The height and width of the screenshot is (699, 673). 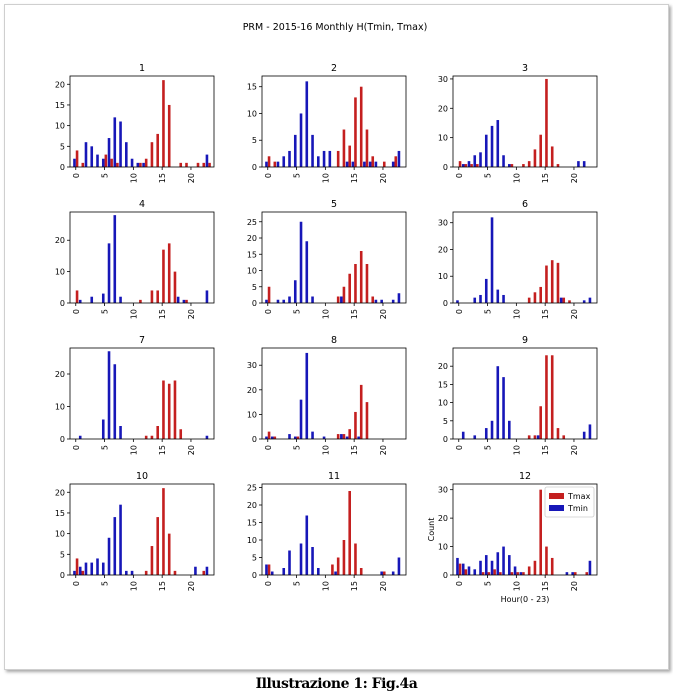 I want to click on legend: Tmax Tmin, so click(x=569, y=502).